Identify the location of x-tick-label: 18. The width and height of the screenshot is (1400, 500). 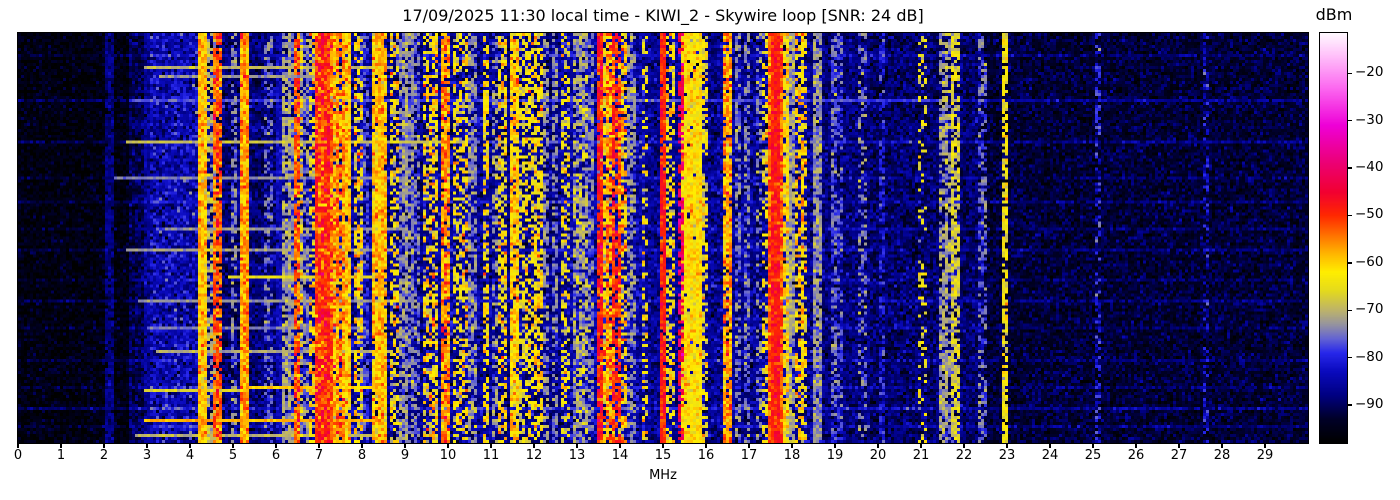
(792, 455).